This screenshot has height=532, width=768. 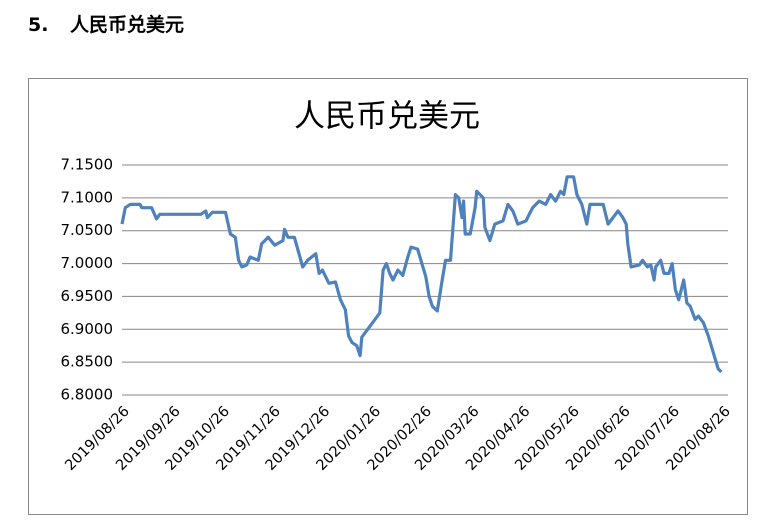 What do you see at coordinates (87, 263) in the screenshot?
I see `y-tick-label: 7.0000` at bounding box center [87, 263].